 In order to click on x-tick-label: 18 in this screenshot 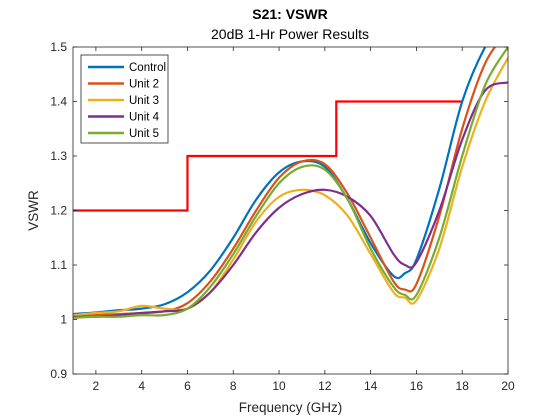, I will do `click(463, 386)`.